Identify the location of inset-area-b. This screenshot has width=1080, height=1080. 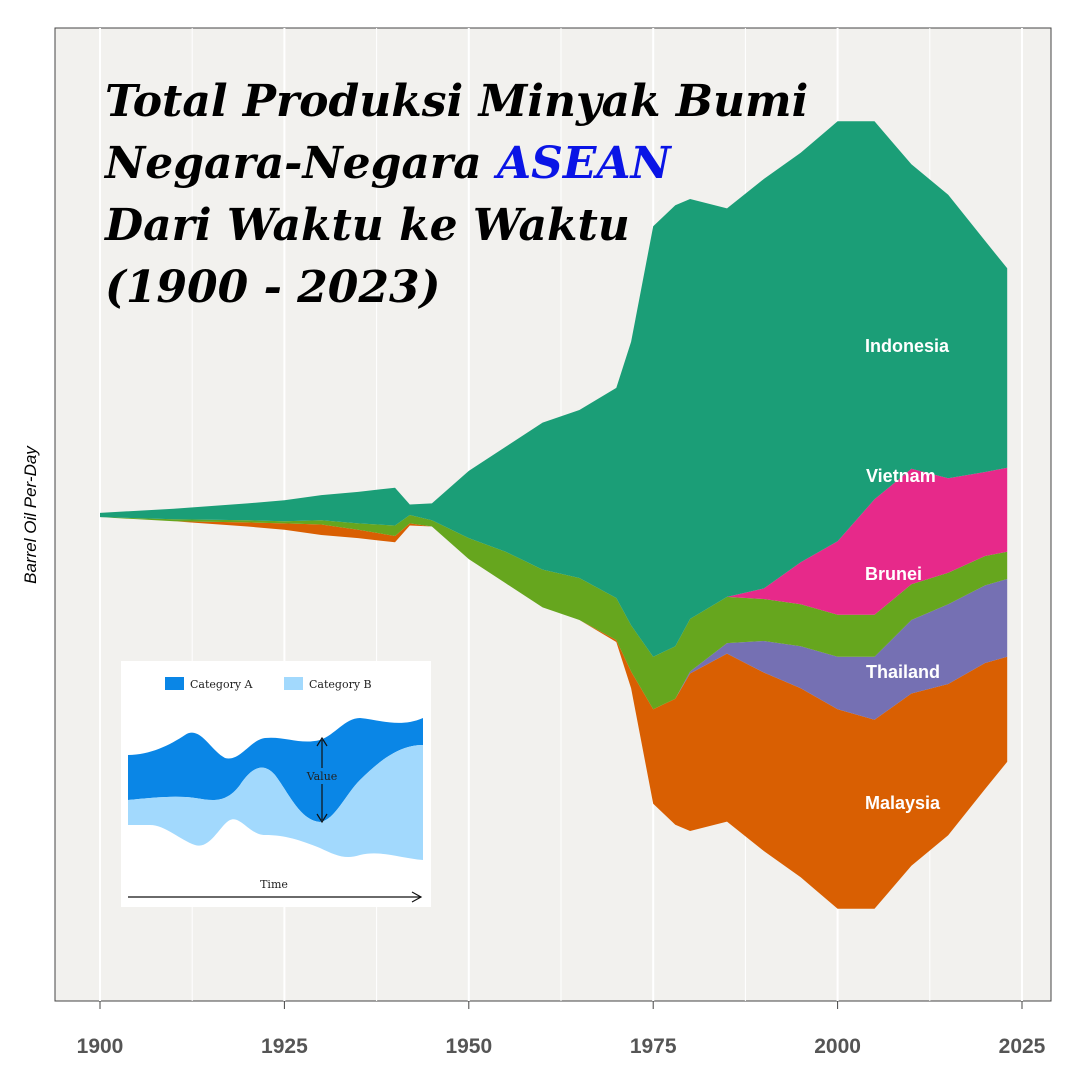
(275, 802).